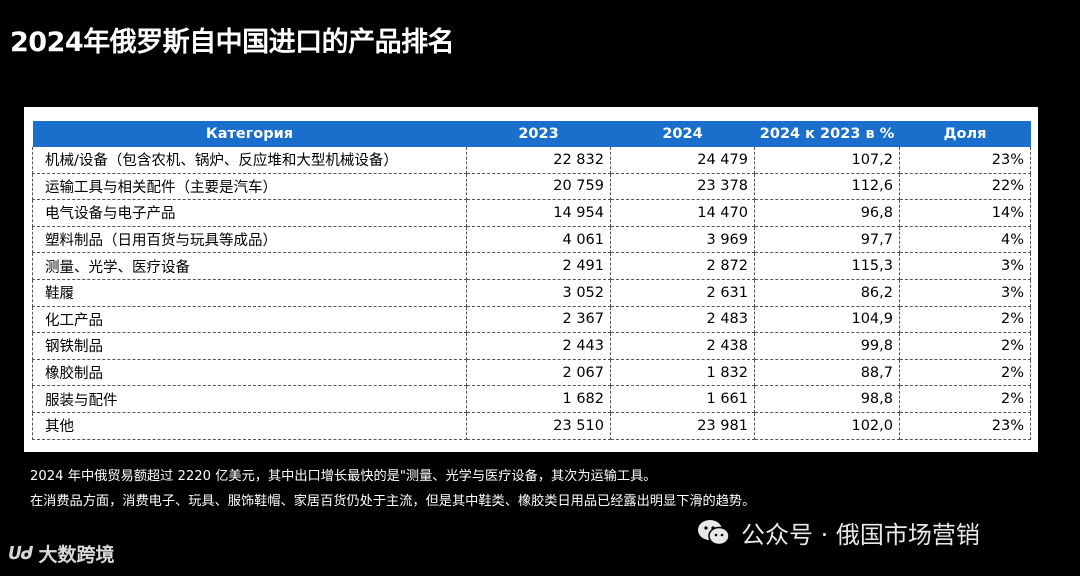  Describe the element at coordinates (249, 373) in the screenshot. I see `cell-category: 橡胶制品` at that location.